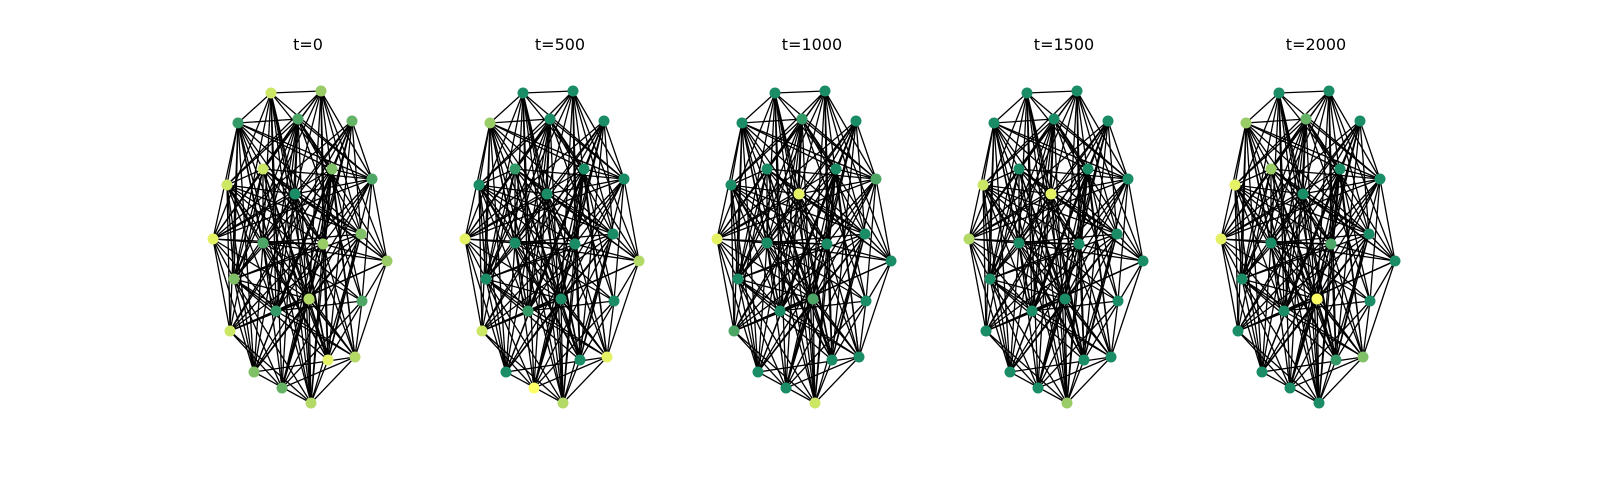  What do you see at coordinates (308, 44) in the screenshot?
I see `panel-title-0: t=0` at bounding box center [308, 44].